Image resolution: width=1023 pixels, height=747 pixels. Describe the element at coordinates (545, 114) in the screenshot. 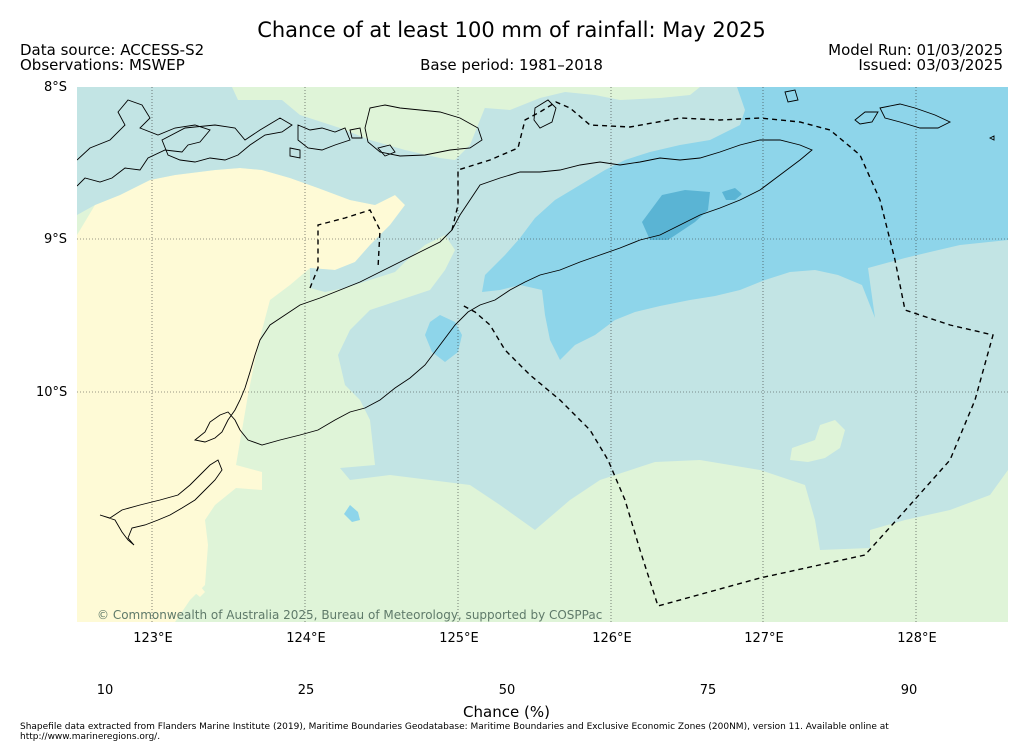

I see `coastline-kisar` at that location.